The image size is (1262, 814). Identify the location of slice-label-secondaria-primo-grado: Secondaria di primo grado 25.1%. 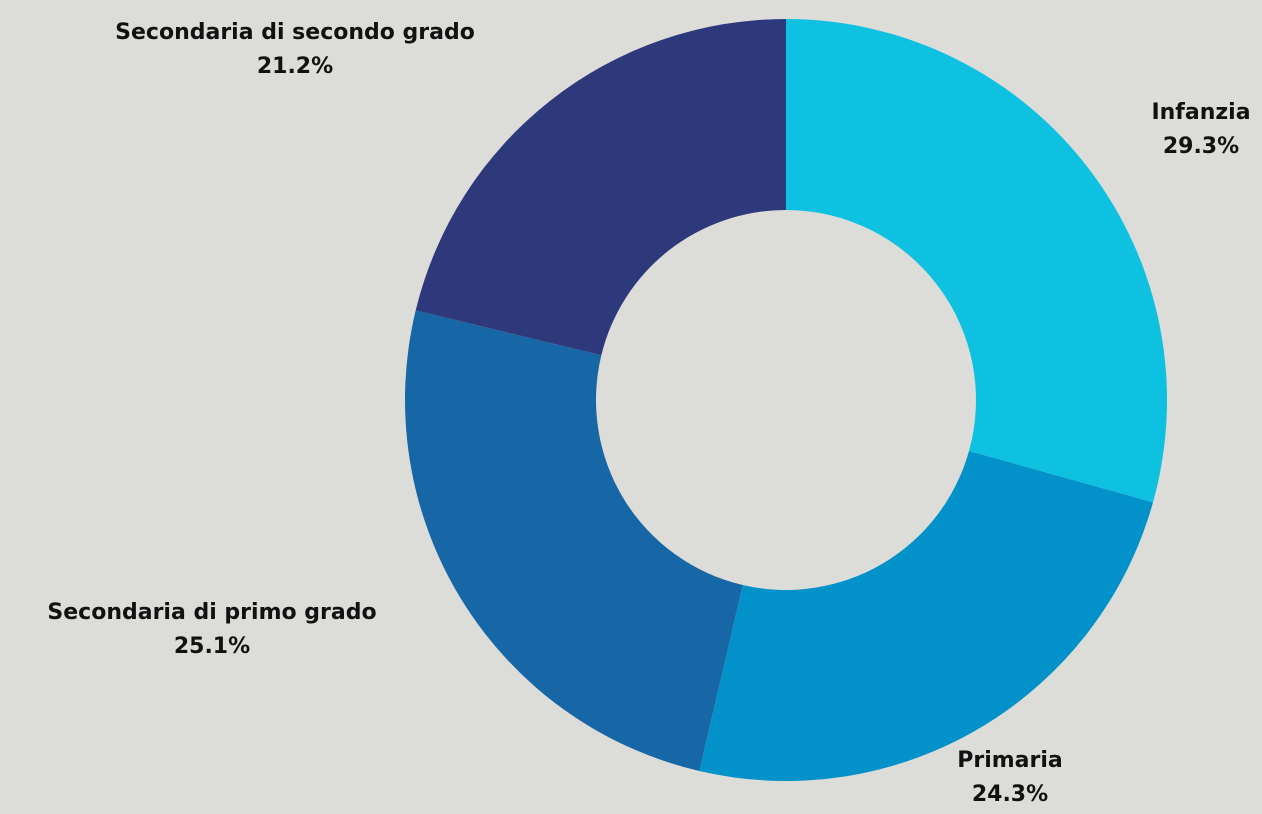
(212, 630).